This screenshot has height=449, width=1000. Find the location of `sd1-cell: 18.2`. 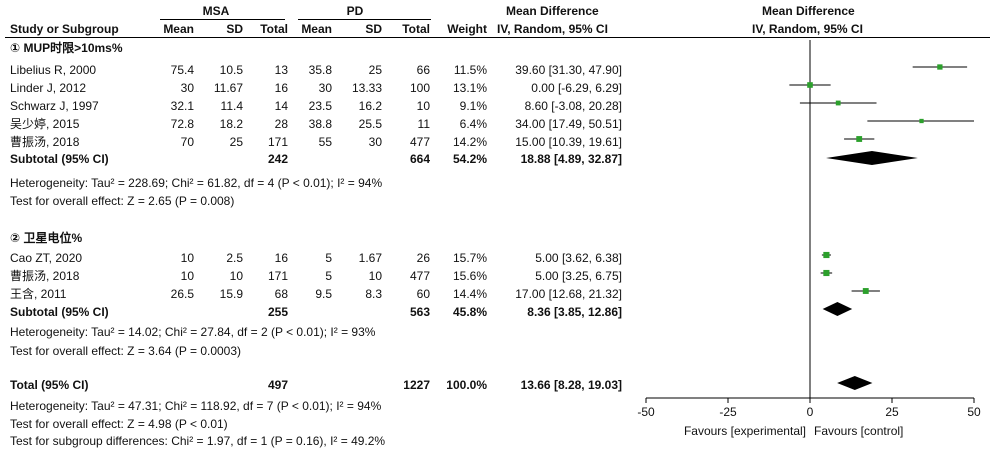

sd1-cell: 18.2 is located at coordinates (231, 124).